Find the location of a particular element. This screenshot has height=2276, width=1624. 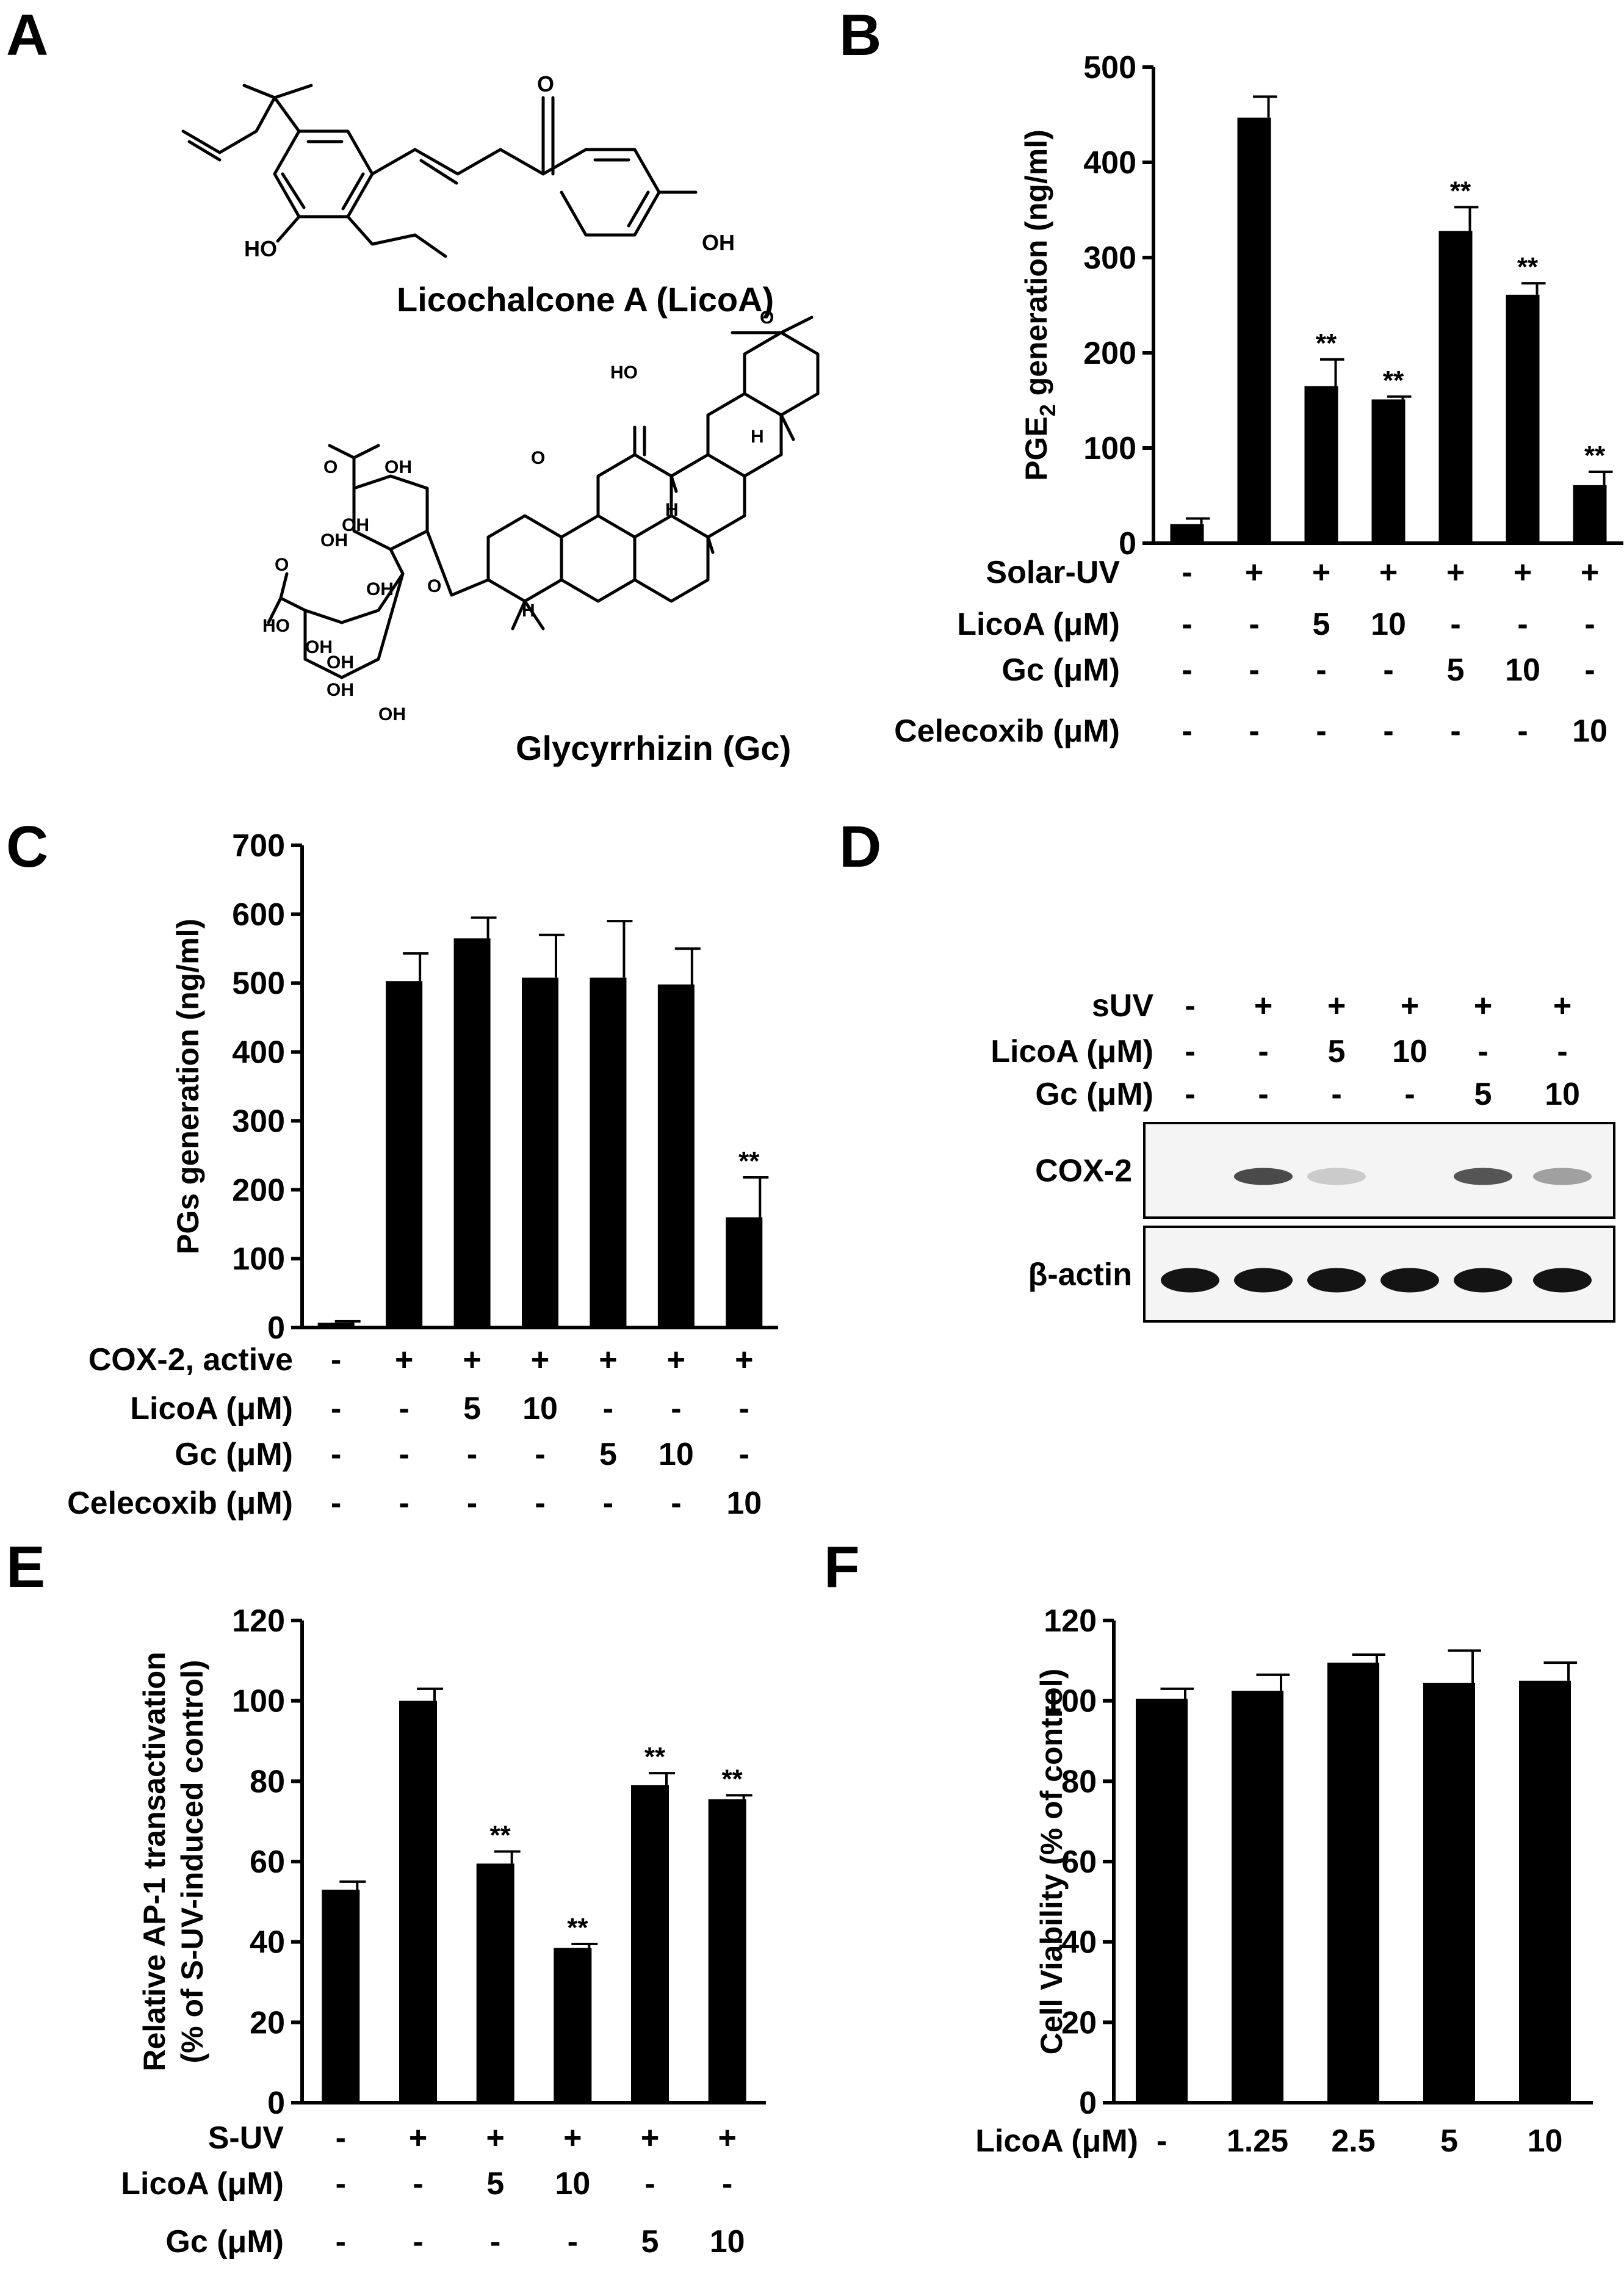

chart-e-ylabel-line2: (% of S-UV-induced control) is located at coordinates (192, 1861).